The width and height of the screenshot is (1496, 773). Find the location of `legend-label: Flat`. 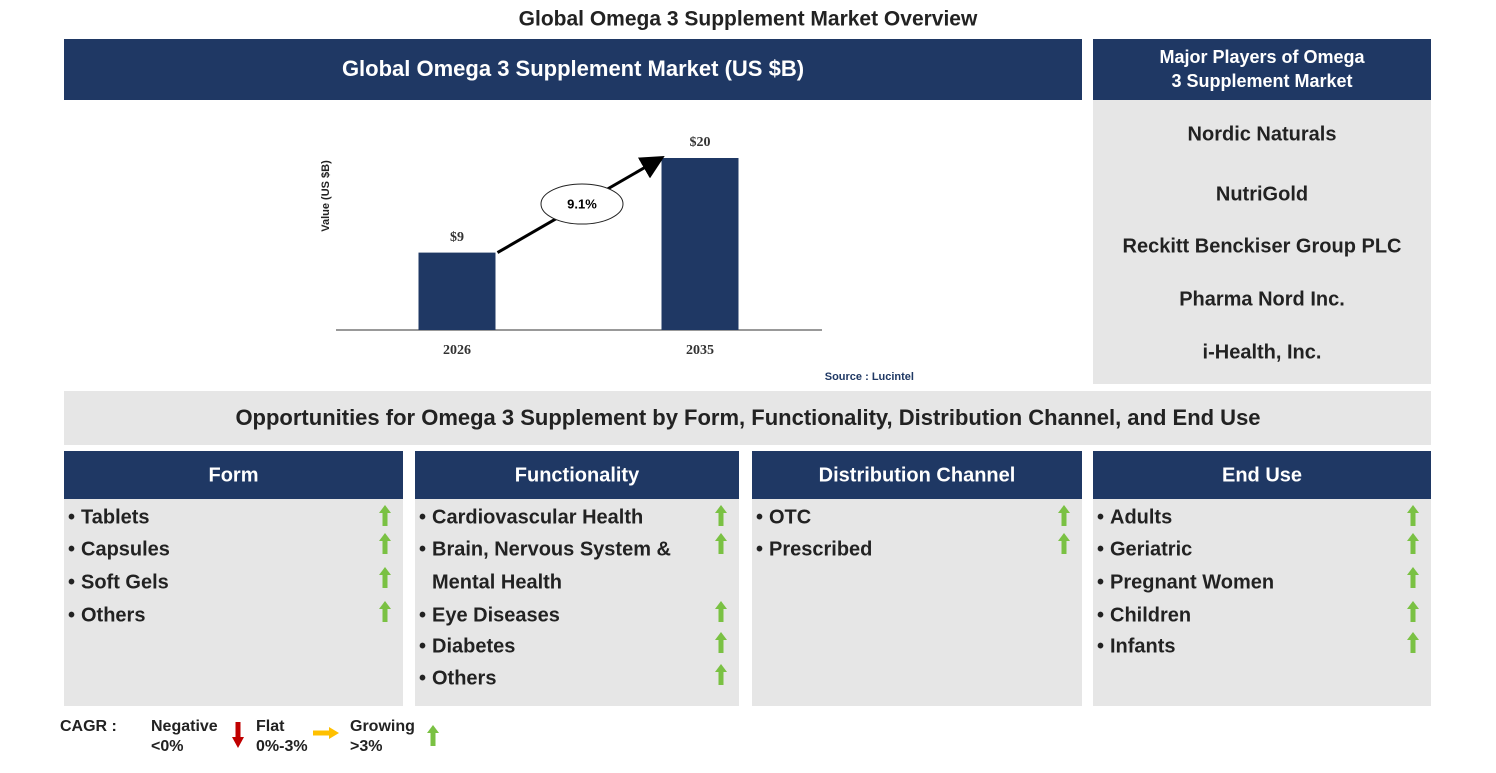

legend-label: Flat is located at coordinates (270, 726).